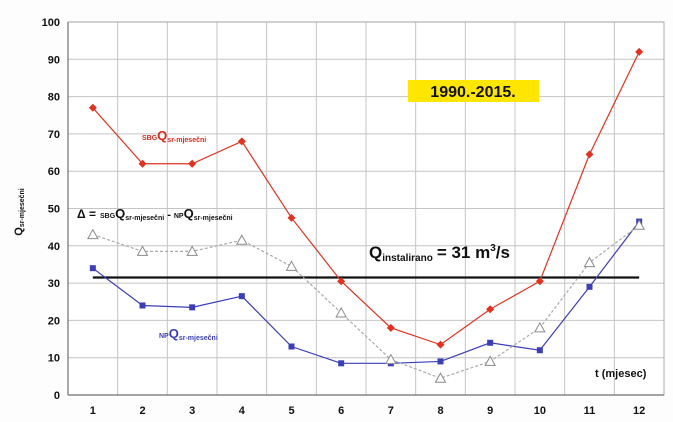  Describe the element at coordinates (54, 284) in the screenshot. I see `y-tick-label: 30` at that location.